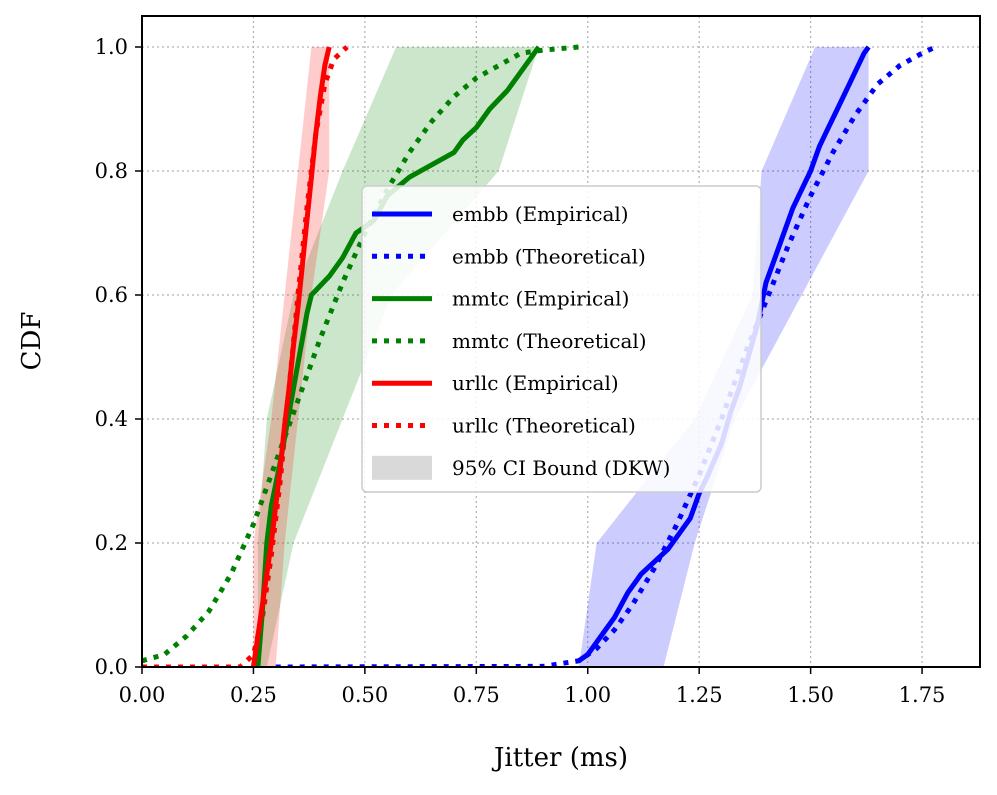 The image size is (997, 795). I want to click on y-tick-label: 0.6, so click(111, 295).